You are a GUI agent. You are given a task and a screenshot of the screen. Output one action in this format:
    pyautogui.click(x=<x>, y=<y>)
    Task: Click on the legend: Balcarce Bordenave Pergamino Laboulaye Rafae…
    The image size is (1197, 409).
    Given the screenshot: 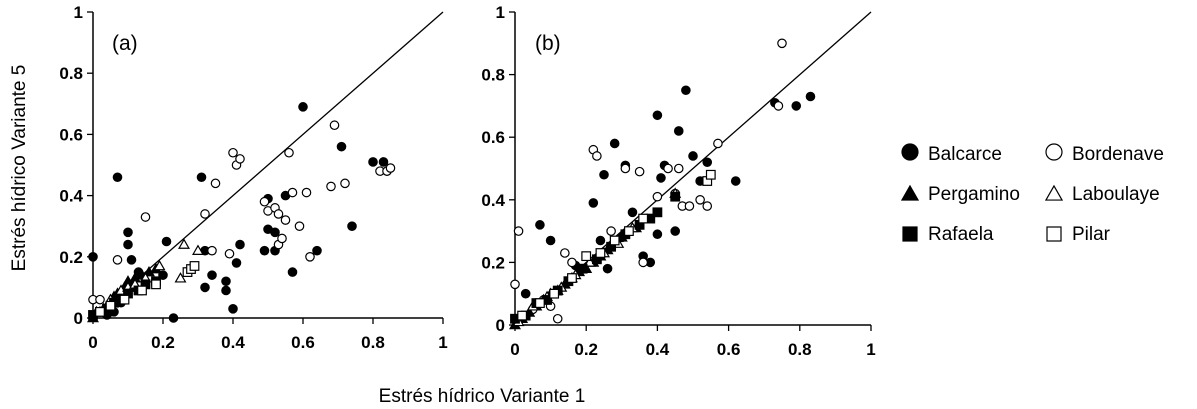 What is the action you would take?
    pyautogui.click(x=1032, y=194)
    